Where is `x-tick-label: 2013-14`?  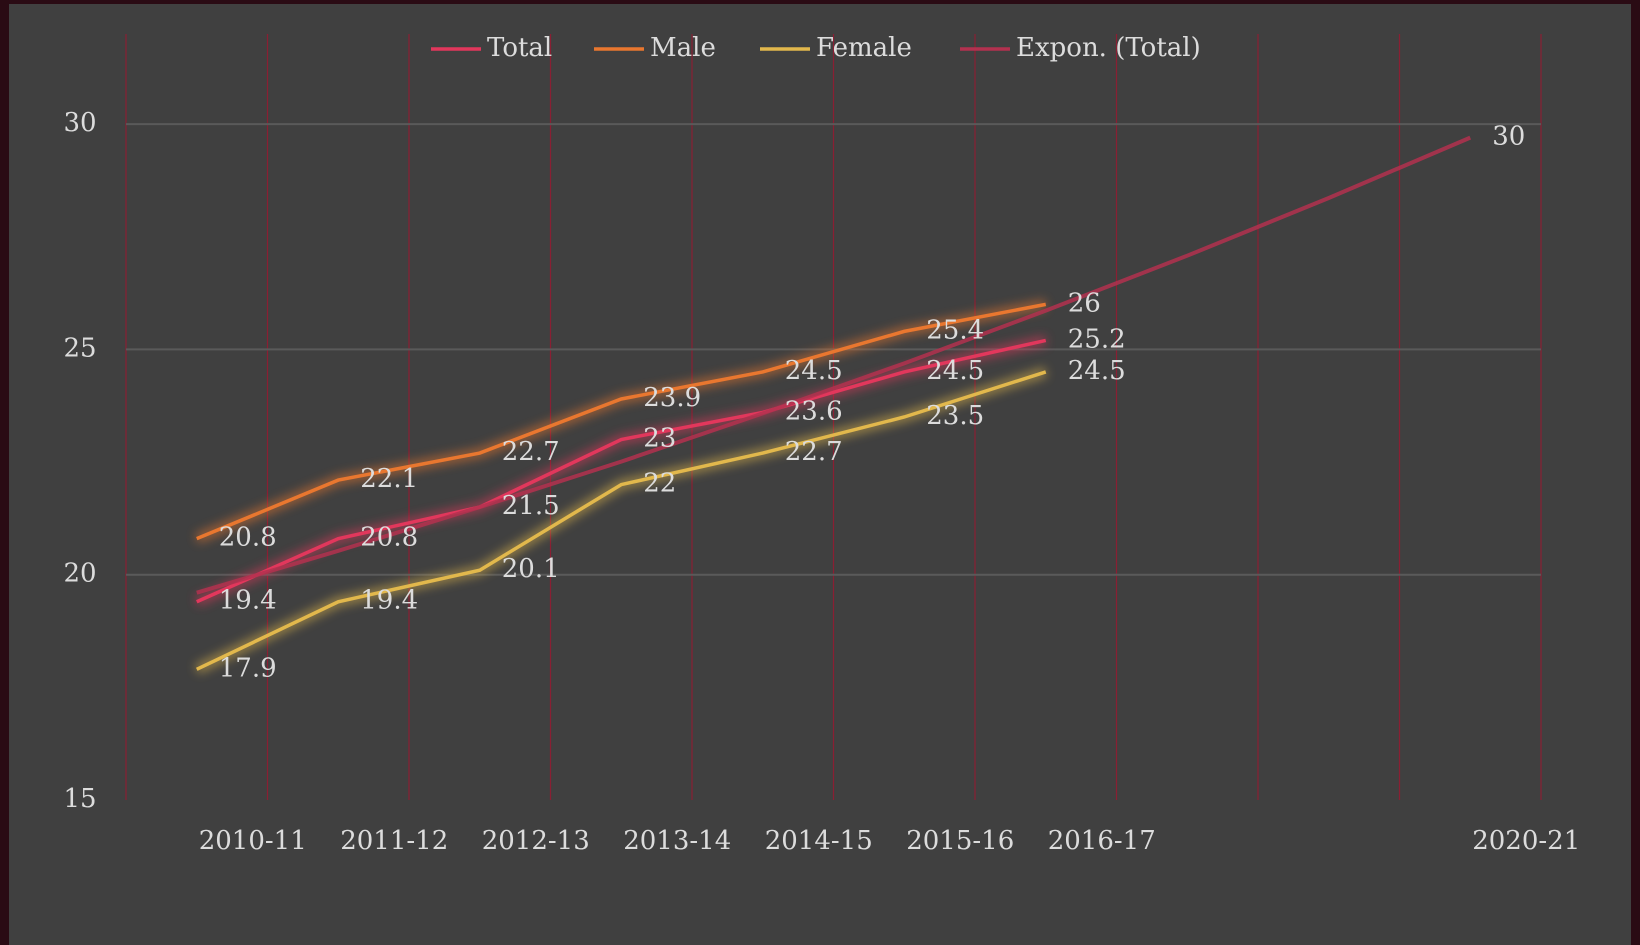
x-tick-label: 2013-14 is located at coordinates (677, 841).